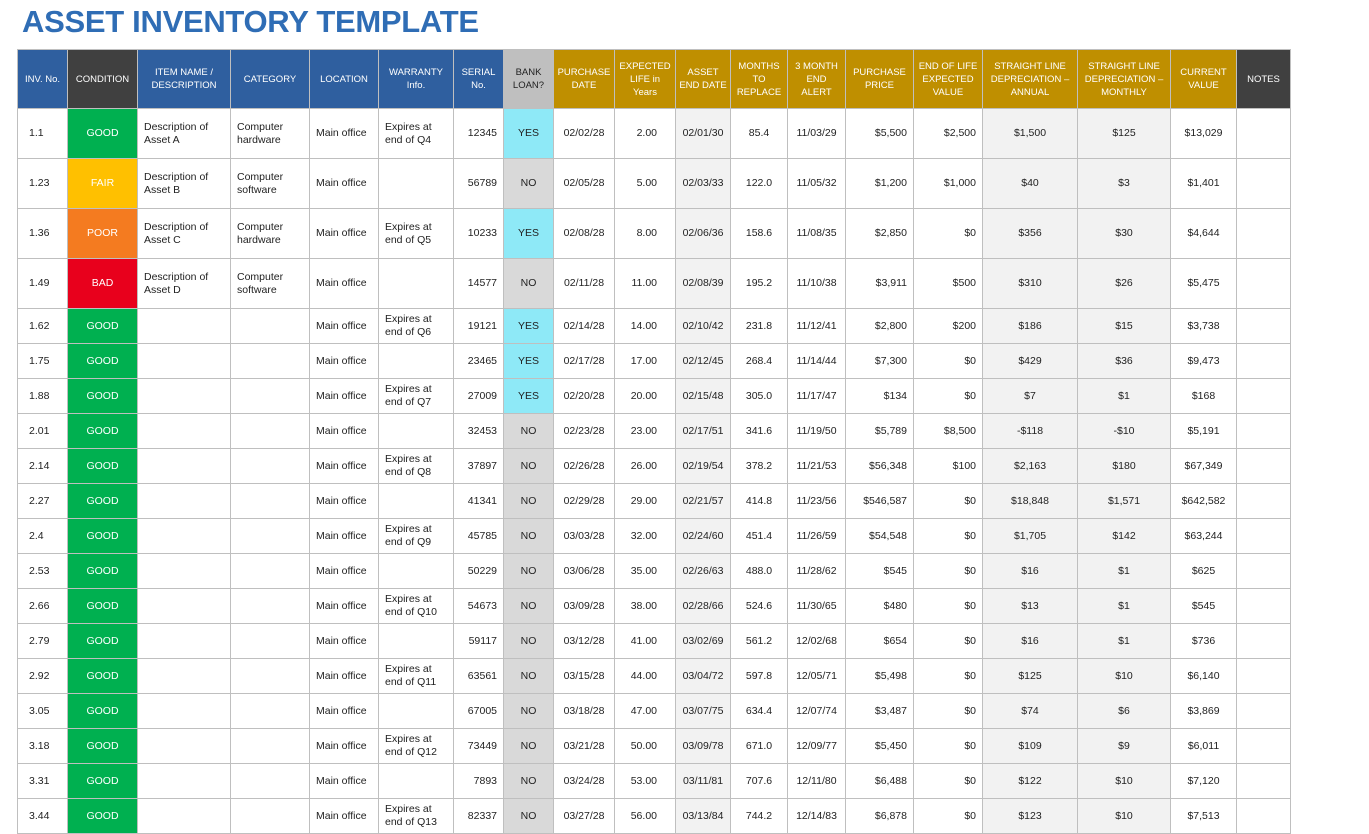 This screenshot has width=1369, height=834. I want to click on cell: $736, so click(1203, 641).